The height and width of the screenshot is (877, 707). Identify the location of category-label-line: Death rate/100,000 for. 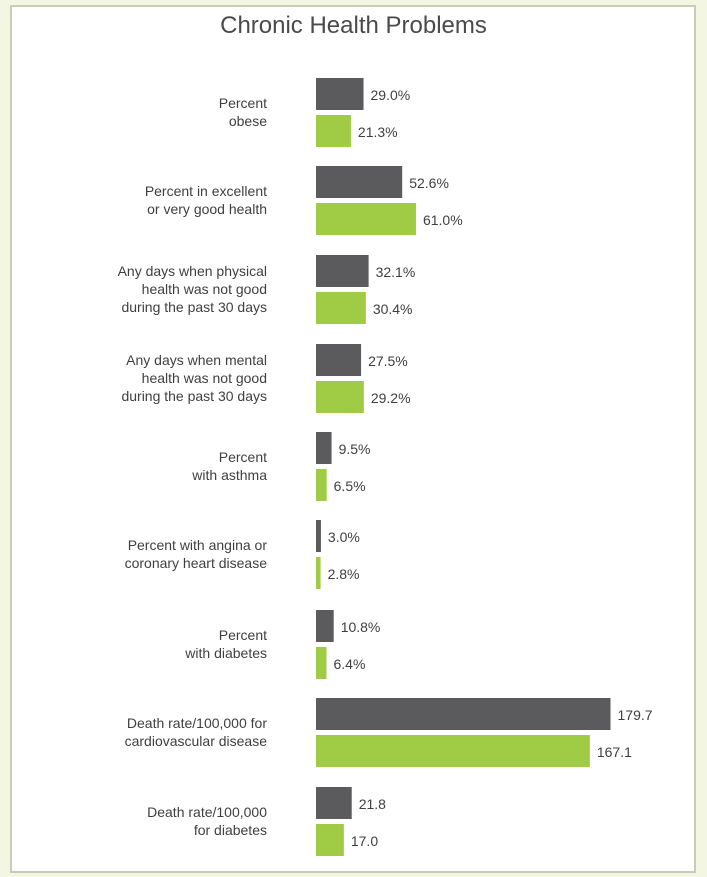
(197, 723).